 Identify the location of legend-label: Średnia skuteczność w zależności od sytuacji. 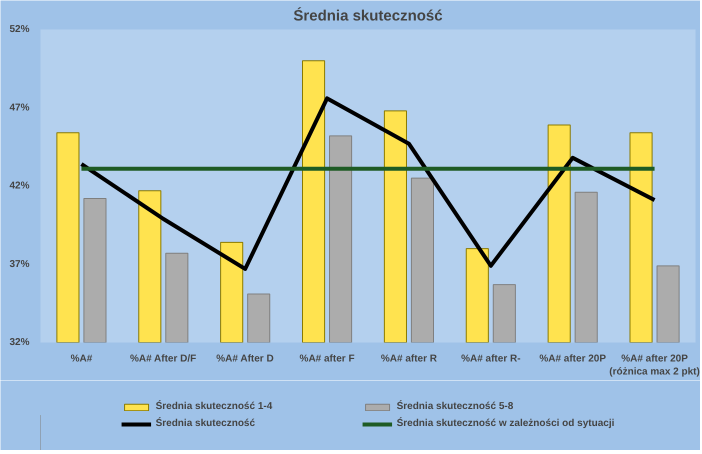
(505, 423).